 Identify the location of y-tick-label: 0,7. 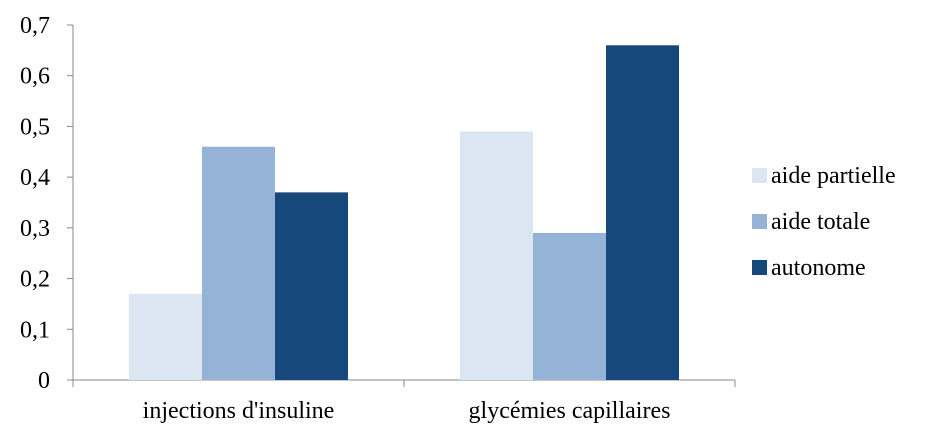
(35, 26).